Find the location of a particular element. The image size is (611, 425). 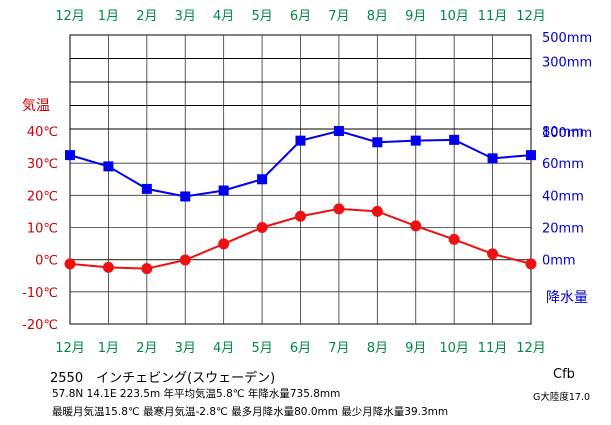

precip-upper-tick-label: 100mm is located at coordinates (567, 133).